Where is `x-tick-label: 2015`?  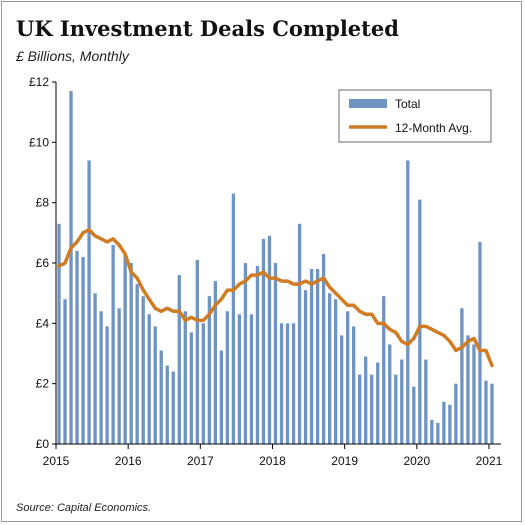 x-tick-label: 2015 is located at coordinates (56, 461).